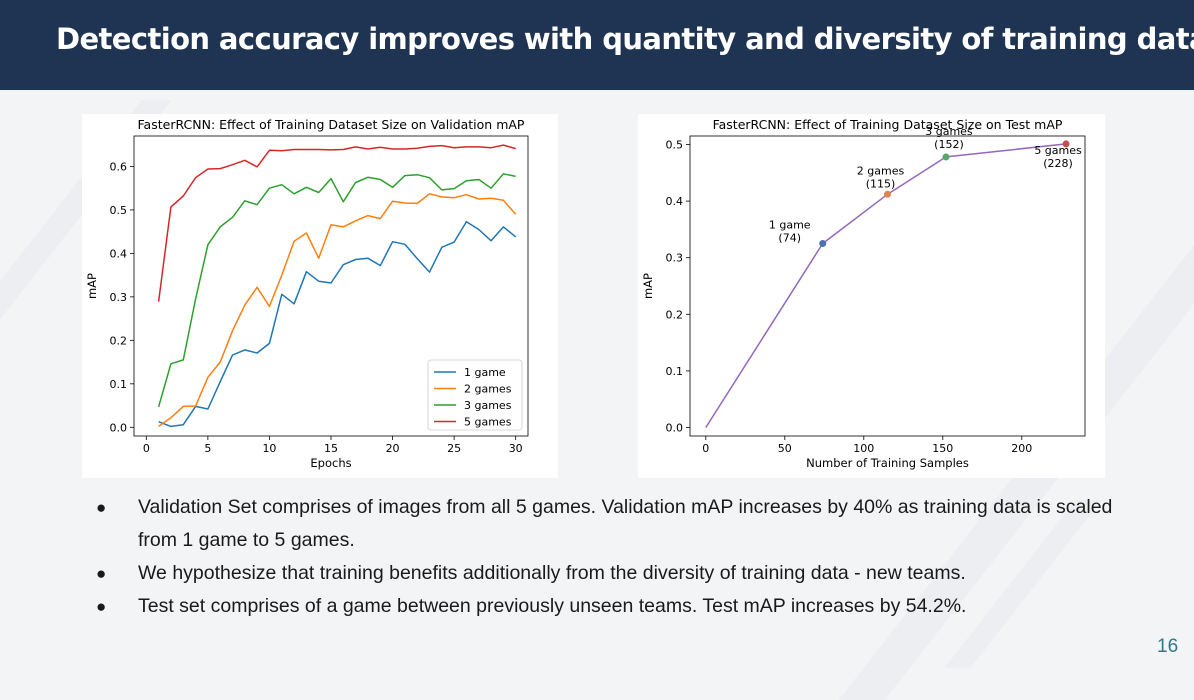 The width and height of the screenshot is (1194, 700). I want to click on point-annotation: 5 games (228), so click(1058, 157).